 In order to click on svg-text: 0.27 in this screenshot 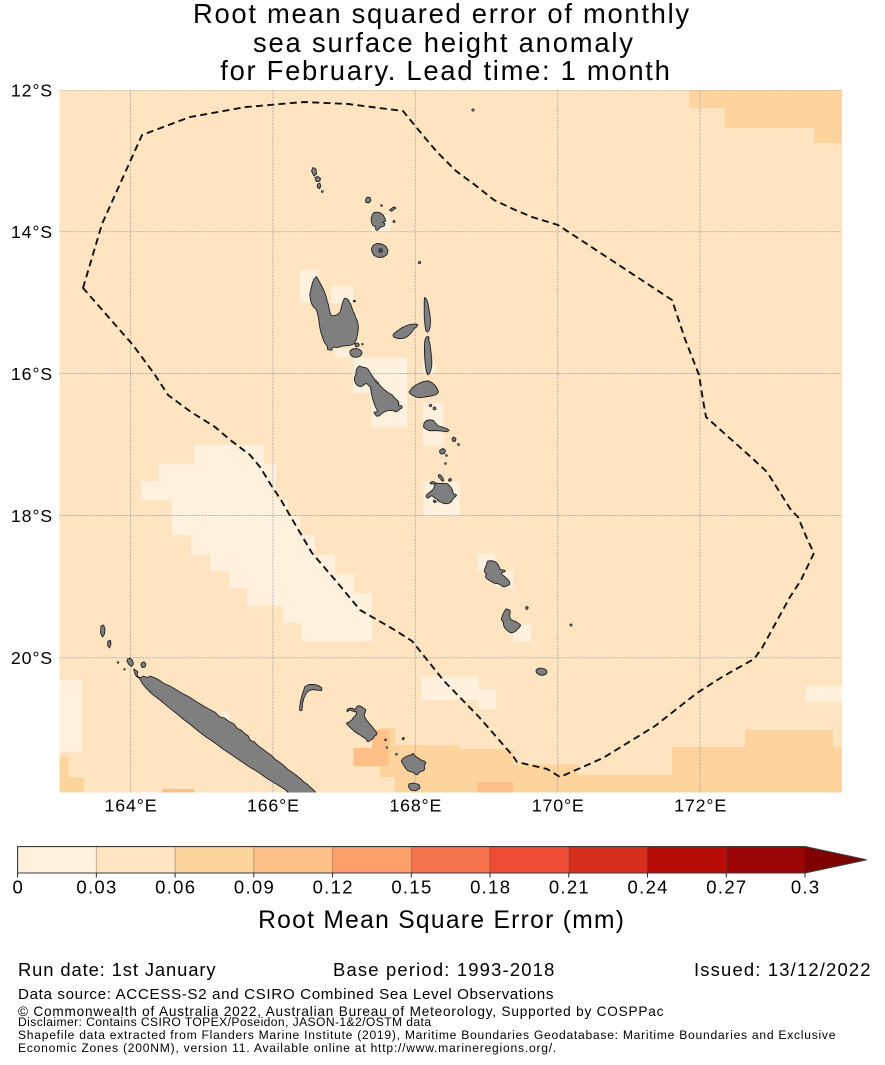, I will do `click(726, 887)`.